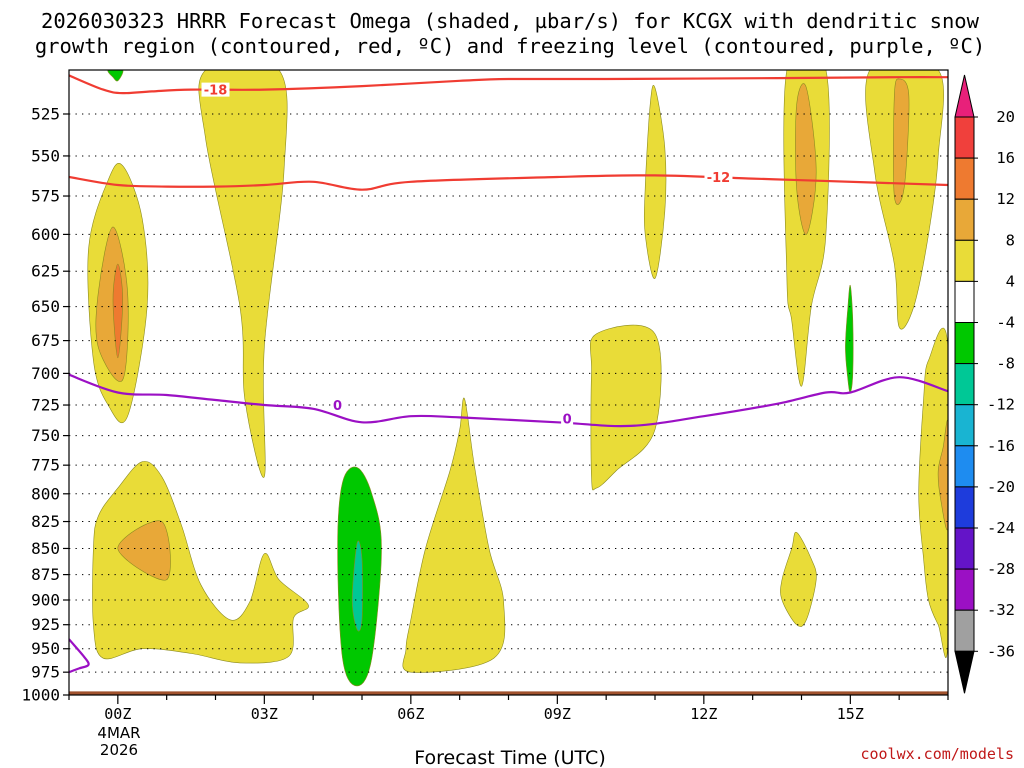 The image size is (1024, 768). I want to click on colorbar-top-arrow, so click(964, 96).